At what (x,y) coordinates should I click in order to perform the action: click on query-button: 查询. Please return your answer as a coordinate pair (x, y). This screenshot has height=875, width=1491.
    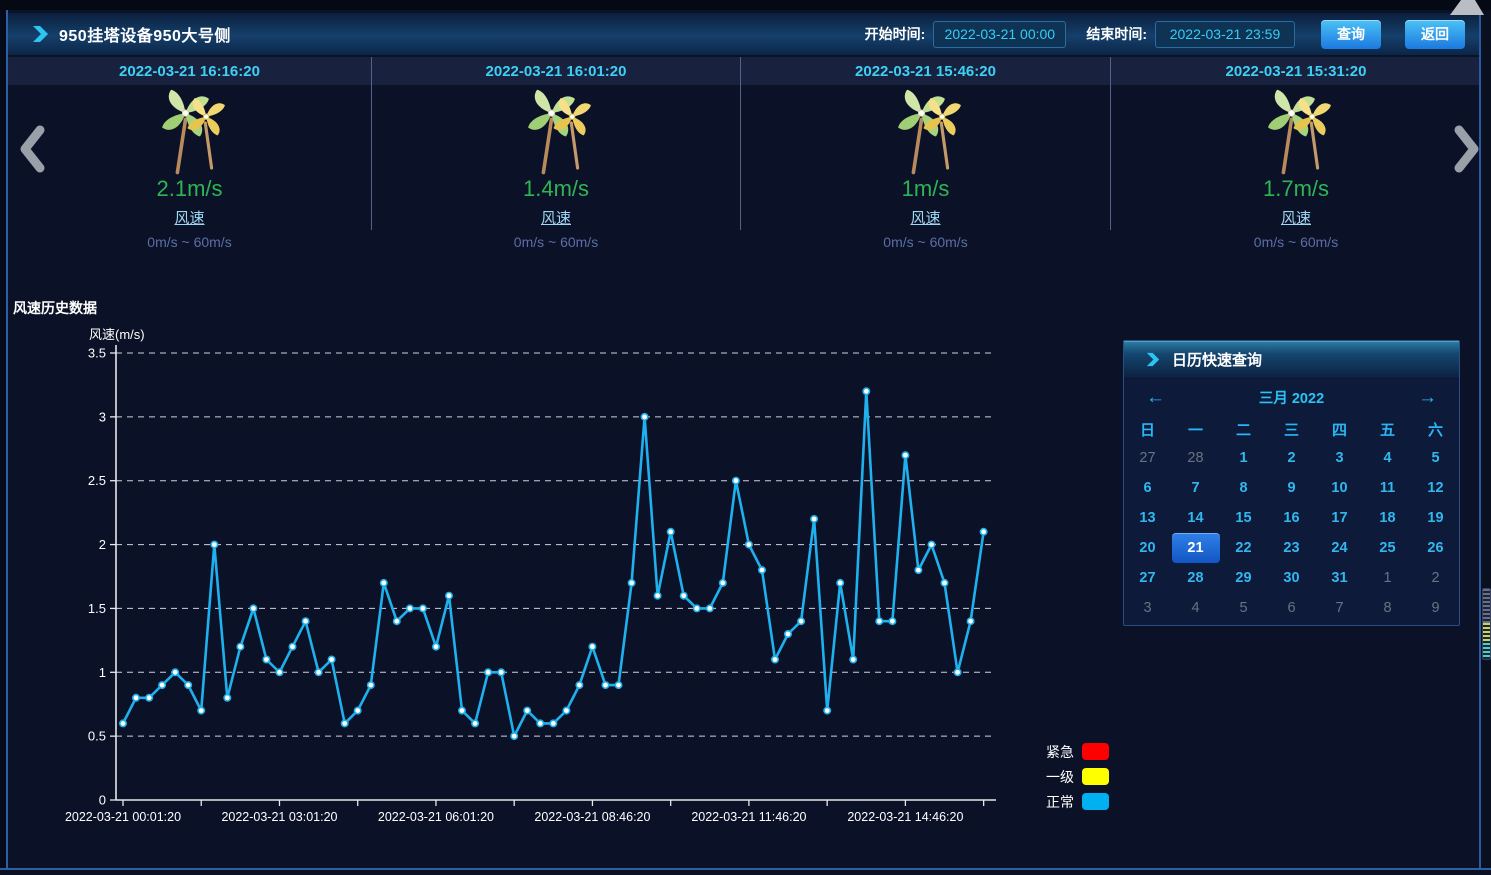
    Looking at the image, I should click on (1351, 34).